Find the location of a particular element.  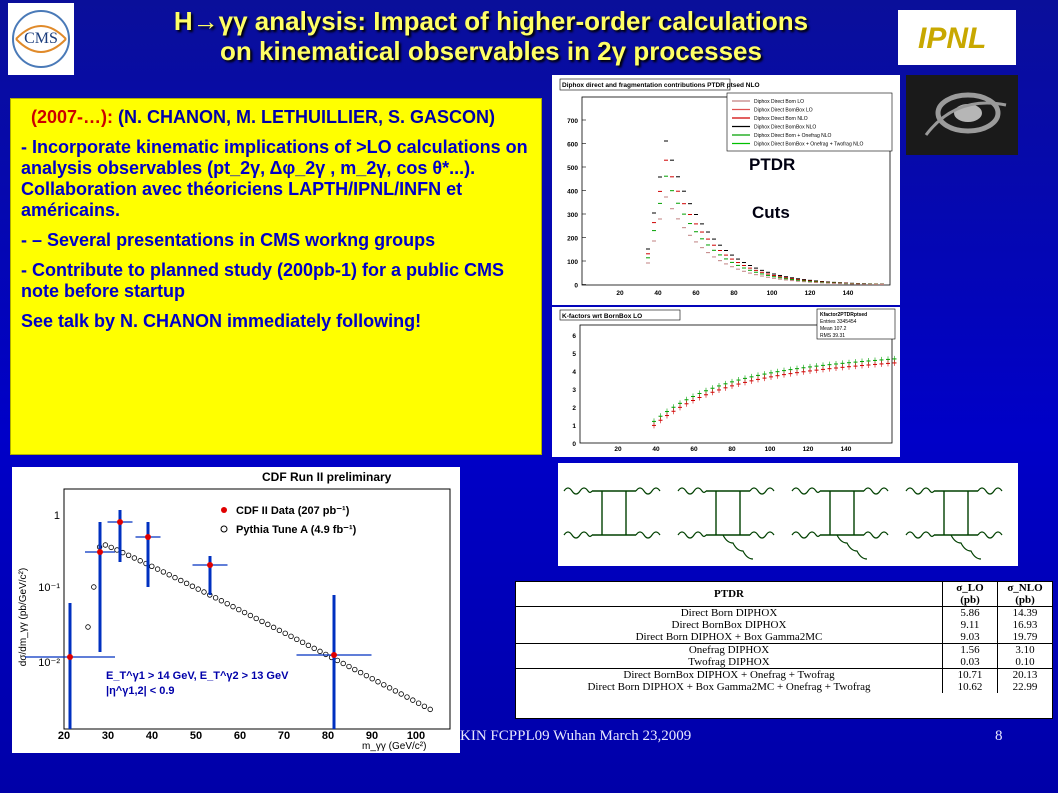

kfactor-stats-line: RMS 39.31 is located at coordinates (832, 336).